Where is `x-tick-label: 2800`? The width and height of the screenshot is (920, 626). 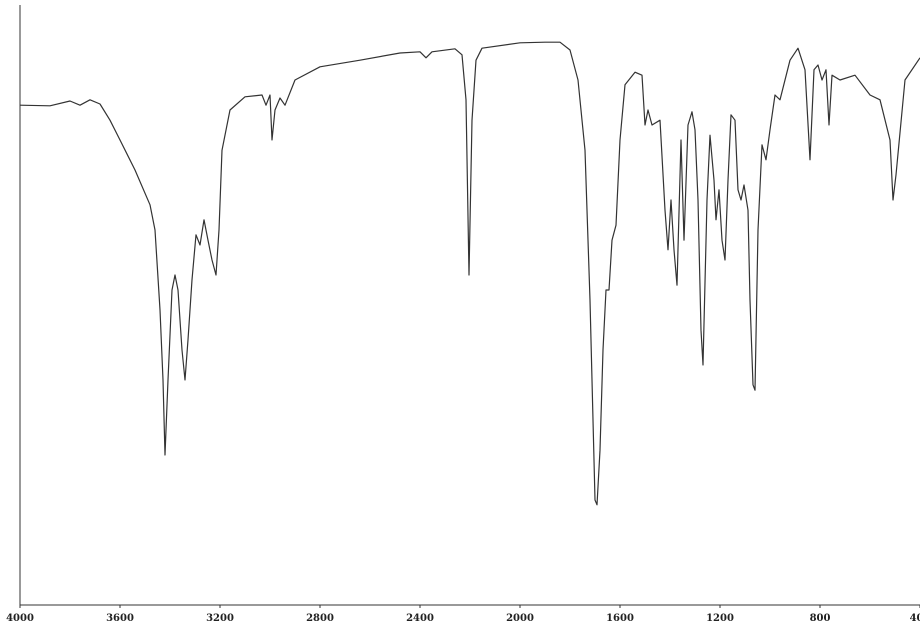 x-tick-label: 2800 is located at coordinates (320, 618).